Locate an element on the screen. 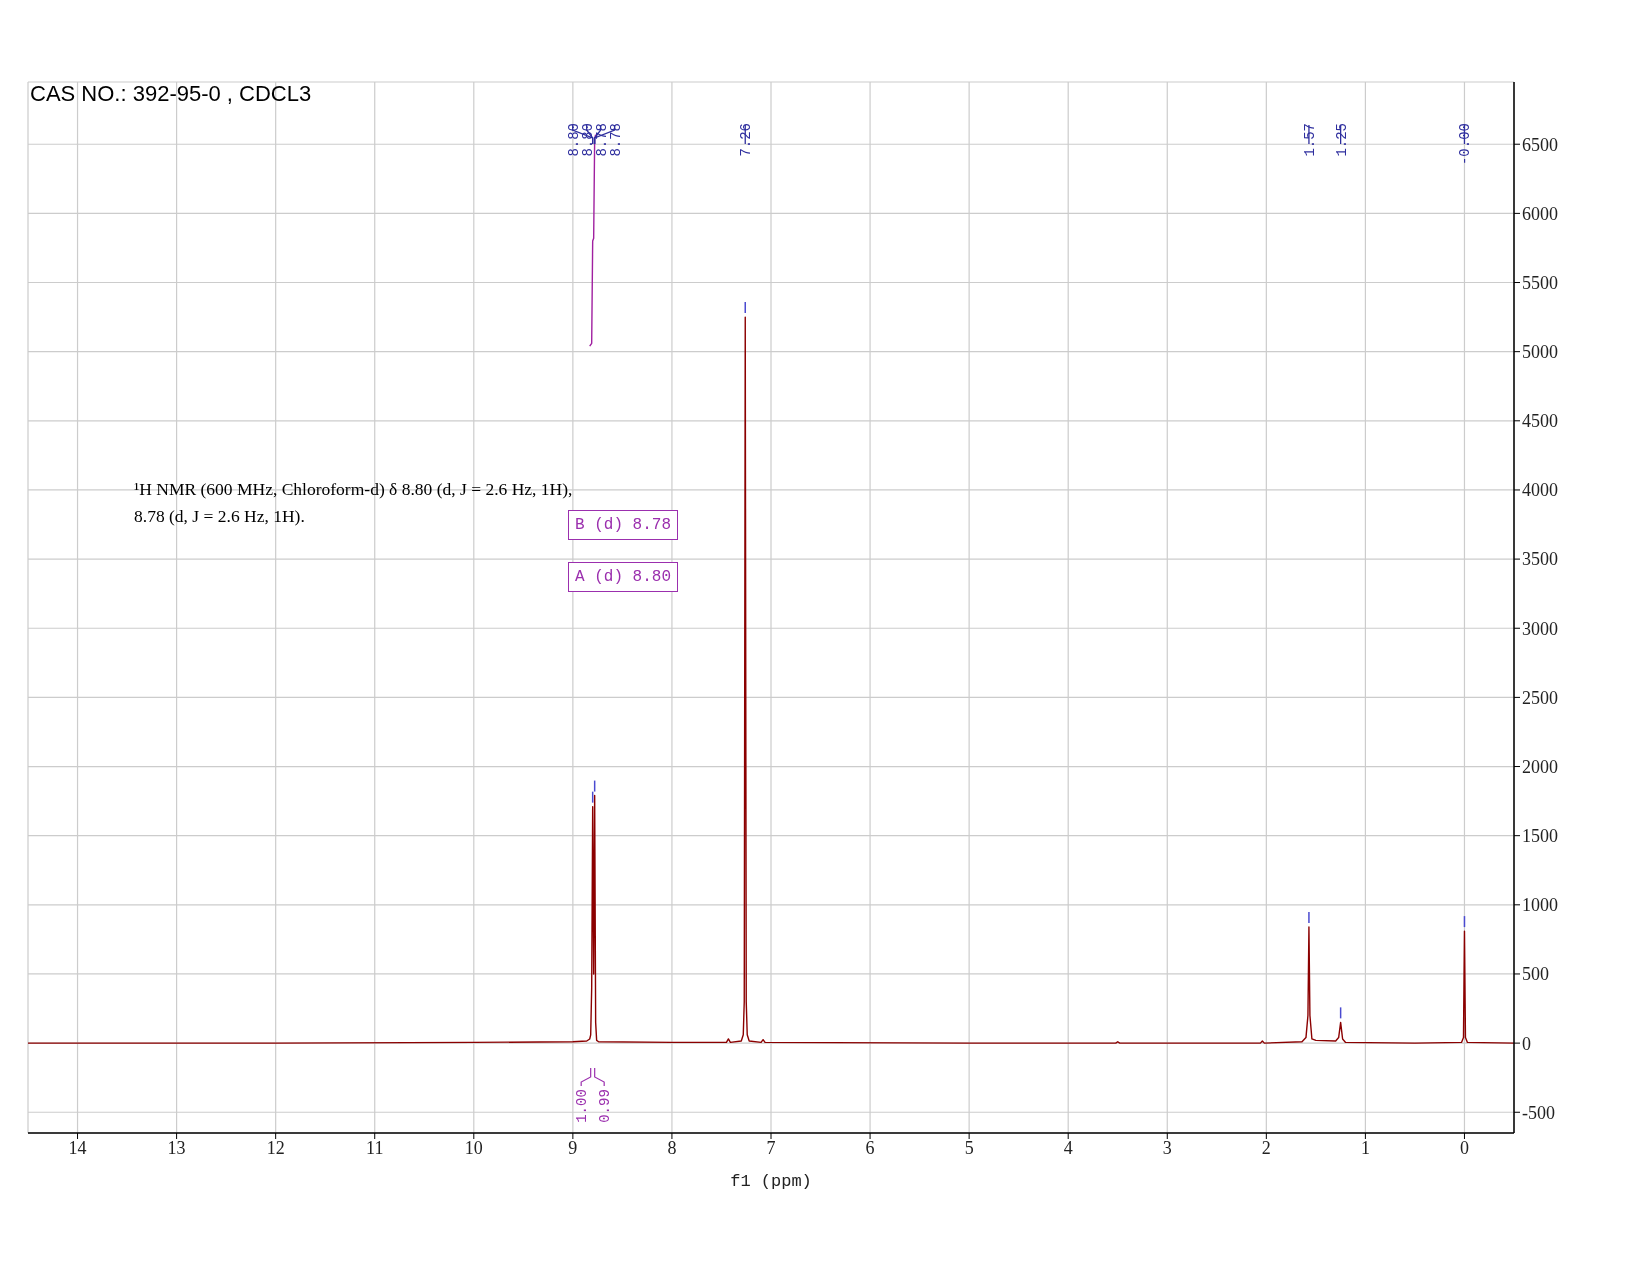  x-tick-label: 3 is located at coordinates (1167, 1147).